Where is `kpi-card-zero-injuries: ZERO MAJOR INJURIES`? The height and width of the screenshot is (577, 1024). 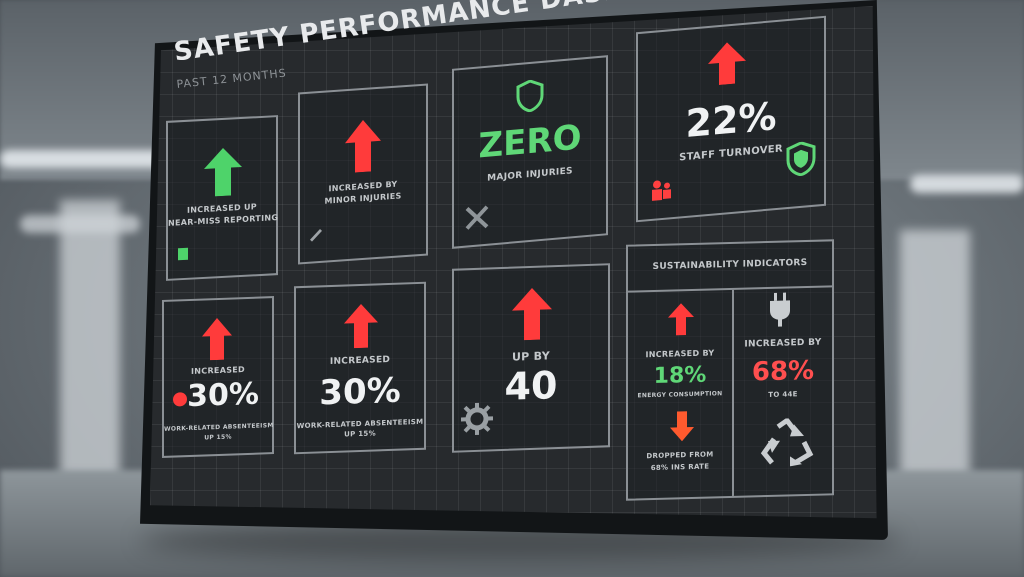 kpi-card-zero-injuries: ZERO MAJOR INJURIES is located at coordinates (530, 152).